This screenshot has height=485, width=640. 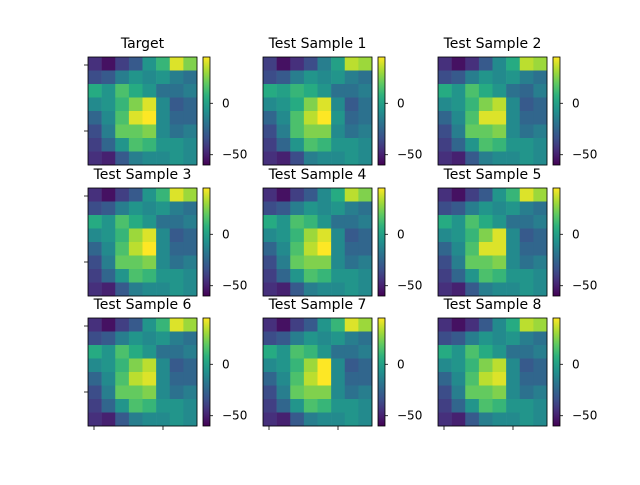 I want to click on heatmap-frame, so click(x=317, y=111).